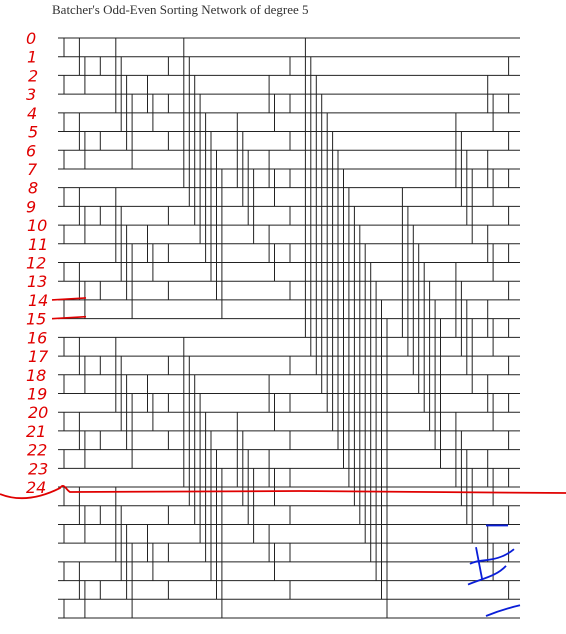 This screenshot has width=566, height=634. What do you see at coordinates (38, 244) in the screenshot?
I see `row-number-annotation: 11` at bounding box center [38, 244].